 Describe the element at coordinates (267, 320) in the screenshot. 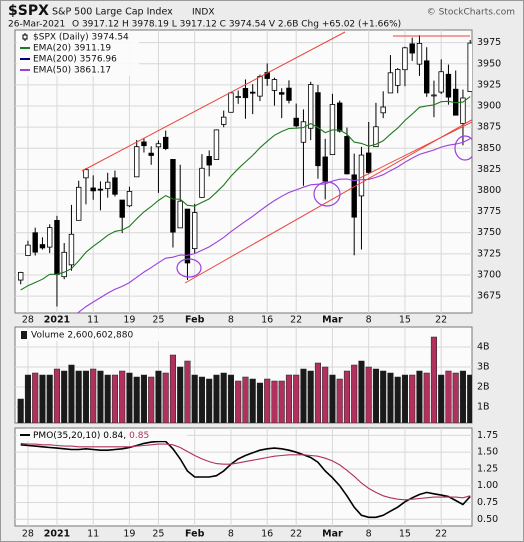

I see `x-tick-label: 16` at that location.